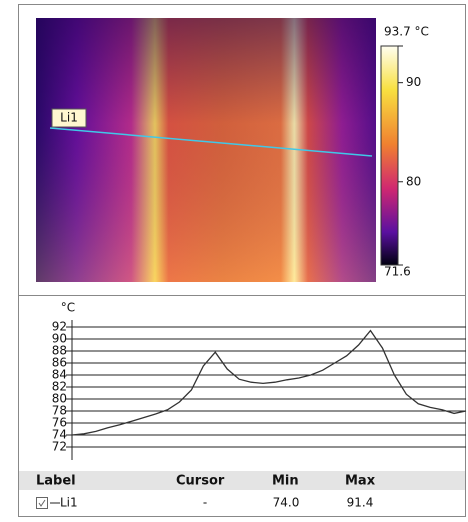 The width and height of the screenshot is (468, 522). I want to click on colorbar-label: 80, so click(413, 181).